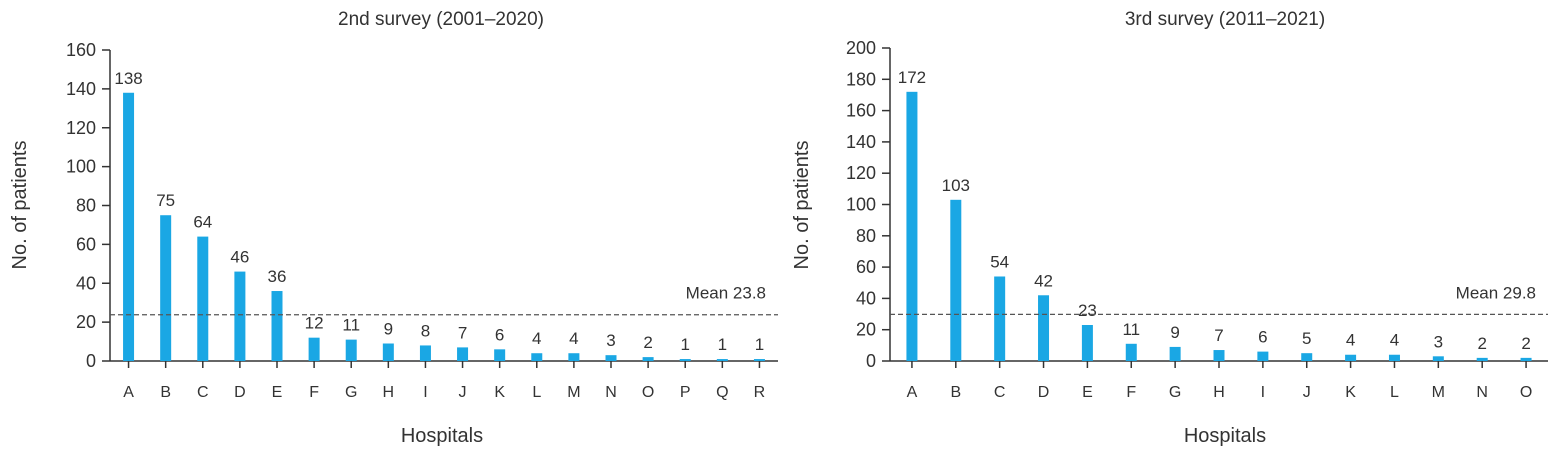  What do you see at coordinates (1394, 340) in the screenshot?
I see `data-label-L: 4` at bounding box center [1394, 340].